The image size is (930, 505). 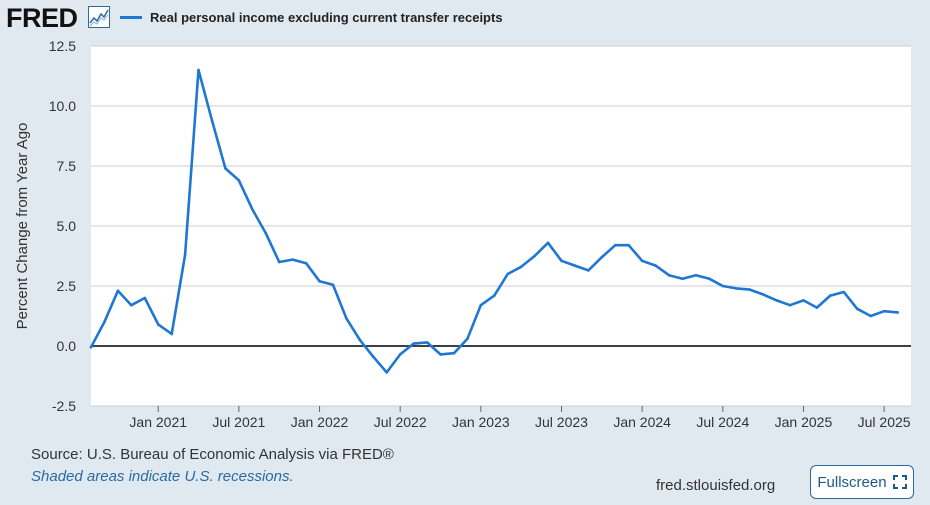 I want to click on y-tick-label: 10.0, so click(x=62, y=106).